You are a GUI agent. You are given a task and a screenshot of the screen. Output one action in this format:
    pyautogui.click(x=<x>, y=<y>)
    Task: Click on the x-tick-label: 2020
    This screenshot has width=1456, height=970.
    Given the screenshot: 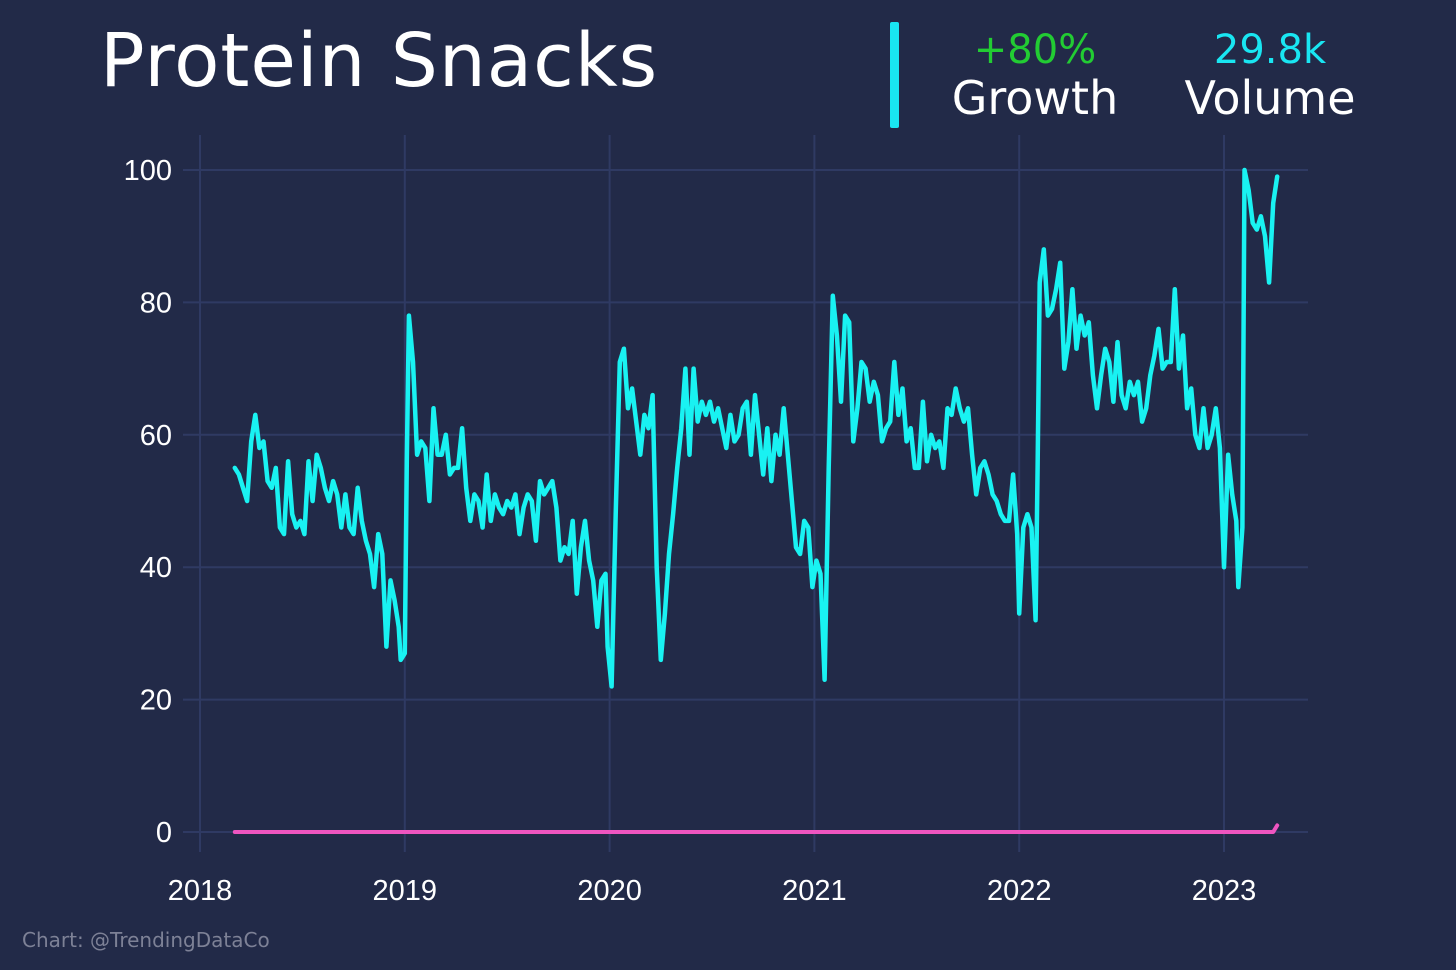 What is the action you would take?
    pyautogui.click(x=609, y=891)
    